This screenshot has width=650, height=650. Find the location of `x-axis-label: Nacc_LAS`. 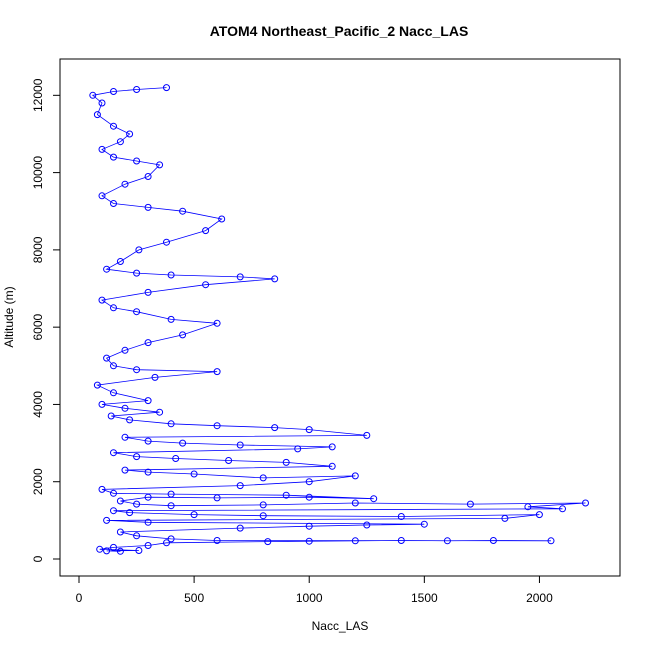

x-axis-label: Nacc_LAS is located at coordinates (340, 626).